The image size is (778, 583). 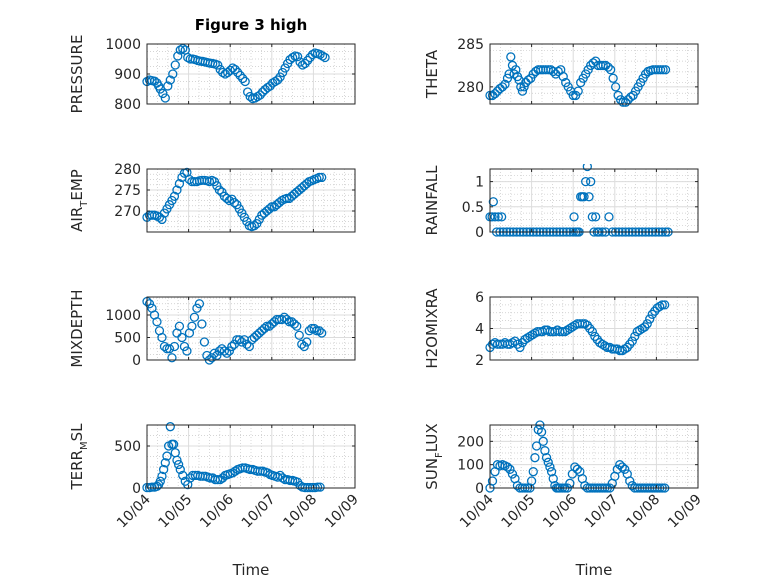 What do you see at coordinates (77, 219) in the screenshot?
I see `y-axis-label-part: AIR` at bounding box center [77, 219].